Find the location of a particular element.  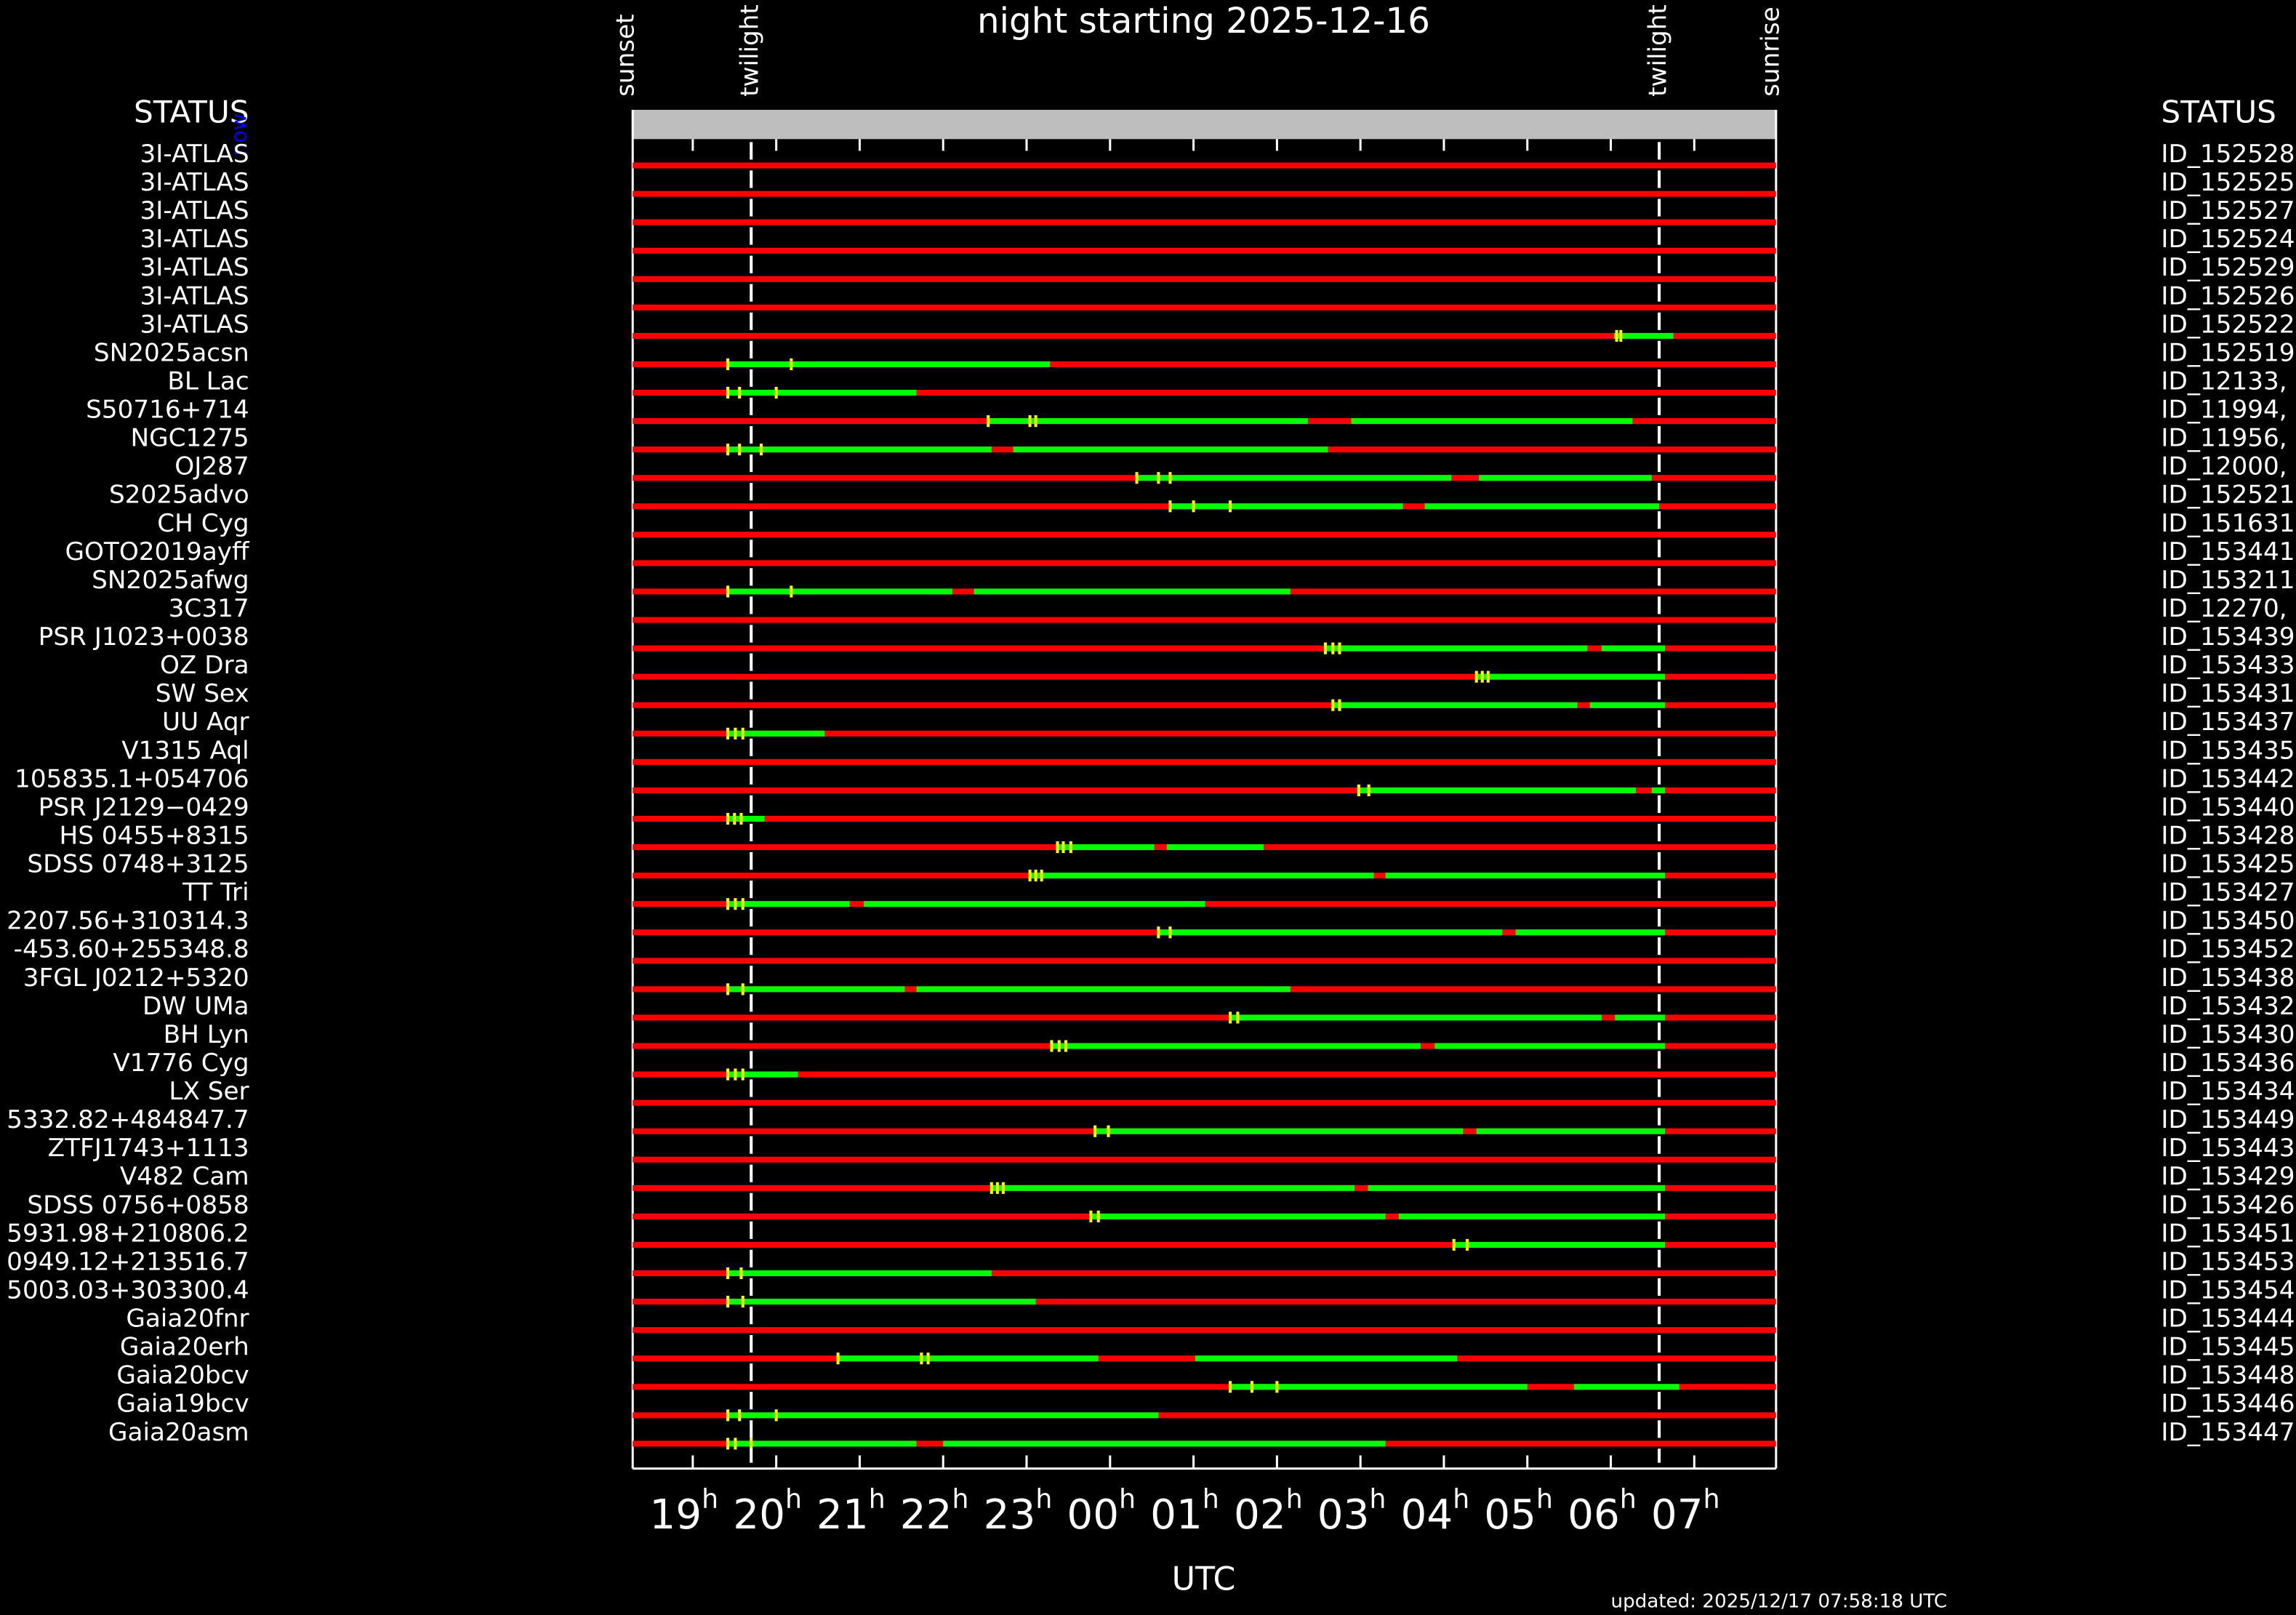

target-id: ID_153429 is located at coordinates (2228, 1176).